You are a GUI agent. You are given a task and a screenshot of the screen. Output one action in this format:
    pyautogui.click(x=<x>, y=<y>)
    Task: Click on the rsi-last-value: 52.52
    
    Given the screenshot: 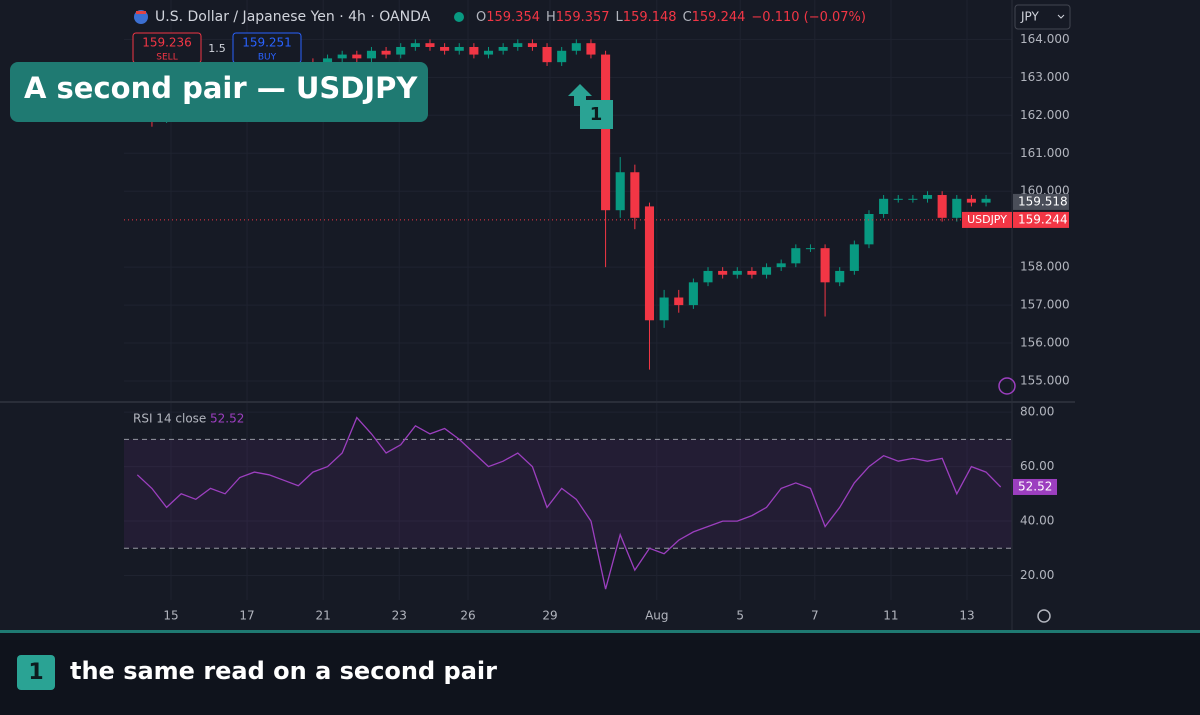 What is the action you would take?
    pyautogui.click(x=227, y=419)
    